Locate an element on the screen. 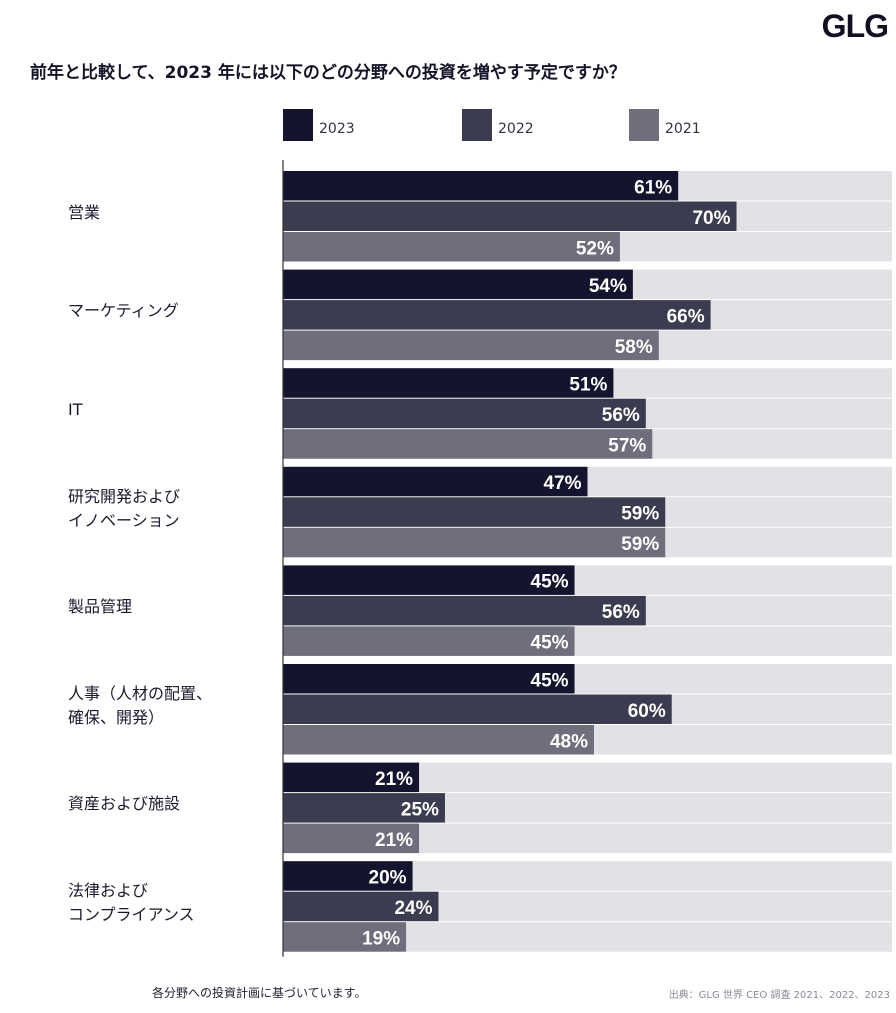 The image size is (896, 1013). data-label-2023-1: 54% is located at coordinates (608, 286).